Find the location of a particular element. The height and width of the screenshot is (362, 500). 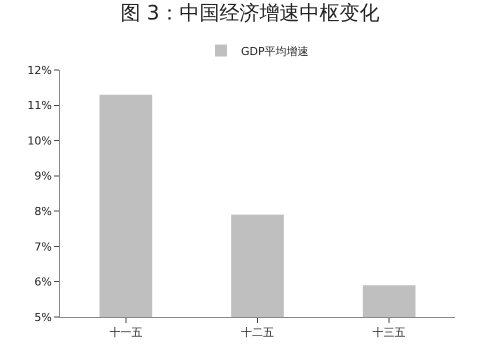

y-tick-label: 9% is located at coordinates (43, 176).